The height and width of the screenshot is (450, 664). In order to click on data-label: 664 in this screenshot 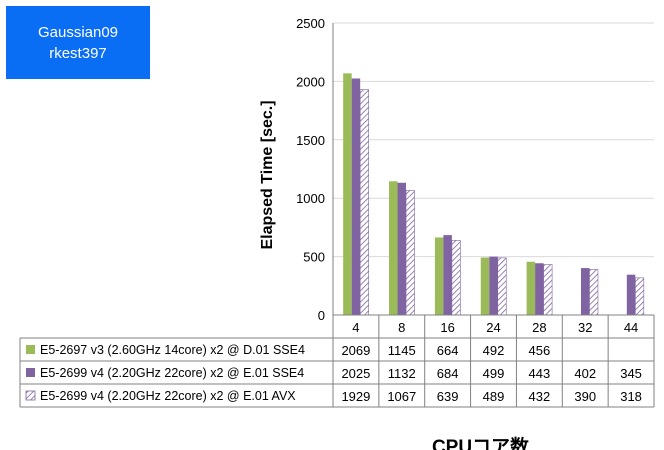, I will do `click(448, 350)`.